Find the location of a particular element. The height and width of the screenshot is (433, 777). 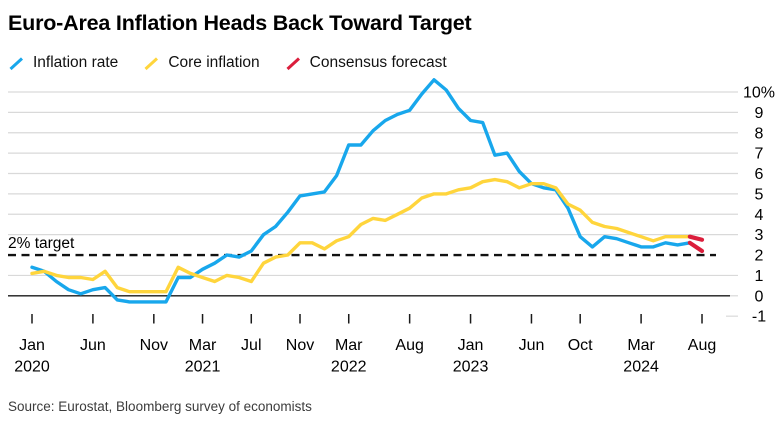

svg-text: 8 is located at coordinates (759, 133).